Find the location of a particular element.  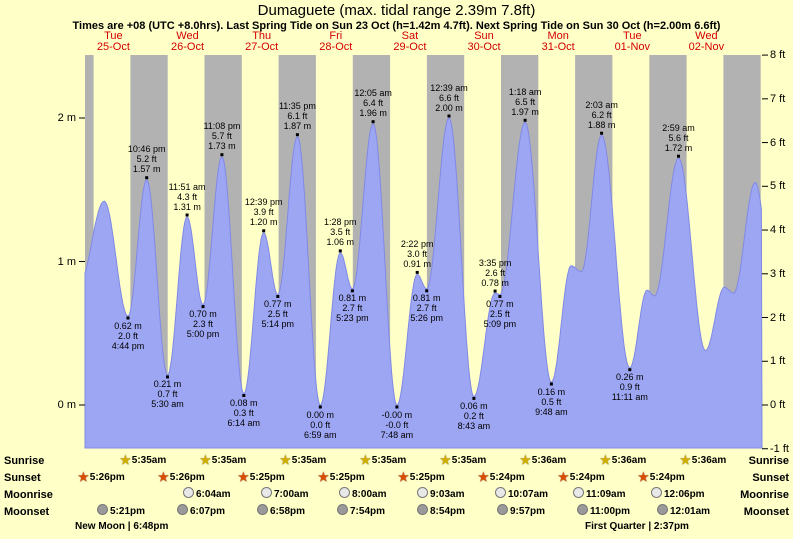

annotation-line: 1.31 m is located at coordinates (187, 206).